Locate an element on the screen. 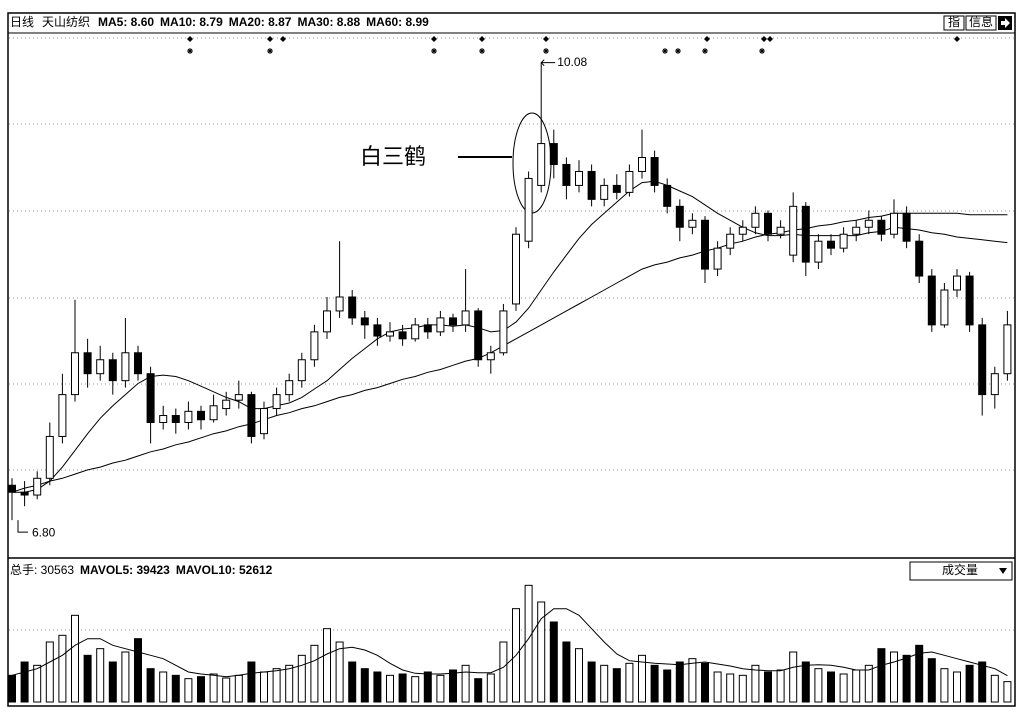  ma-indicator: MA60: 8.99 is located at coordinates (397, 22).